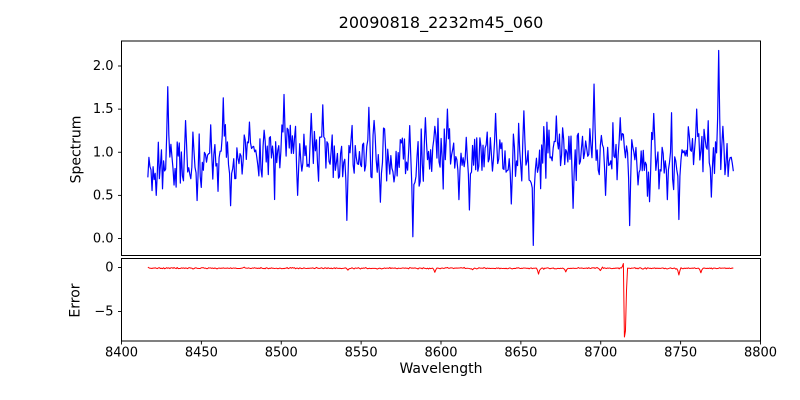 This screenshot has width=800, height=400. Describe the element at coordinates (75, 300) in the screenshot. I see `error-y-axis-label: Error` at that location.